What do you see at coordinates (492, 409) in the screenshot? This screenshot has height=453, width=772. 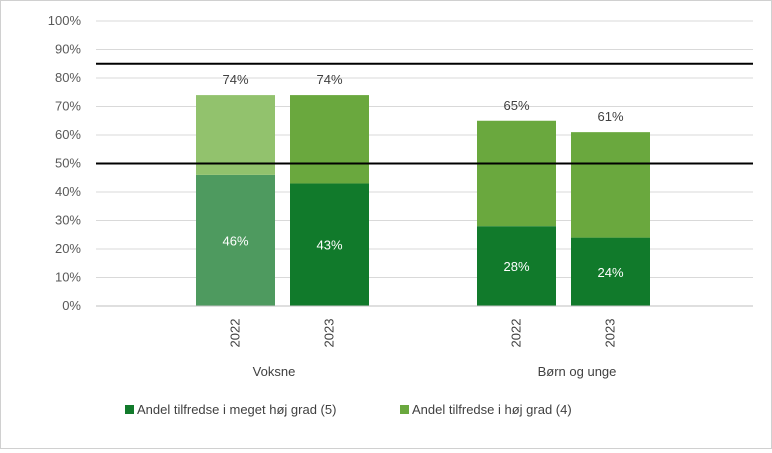 I see `legend-label: Andel tilfredse i høj grad (4)` at bounding box center [492, 409].